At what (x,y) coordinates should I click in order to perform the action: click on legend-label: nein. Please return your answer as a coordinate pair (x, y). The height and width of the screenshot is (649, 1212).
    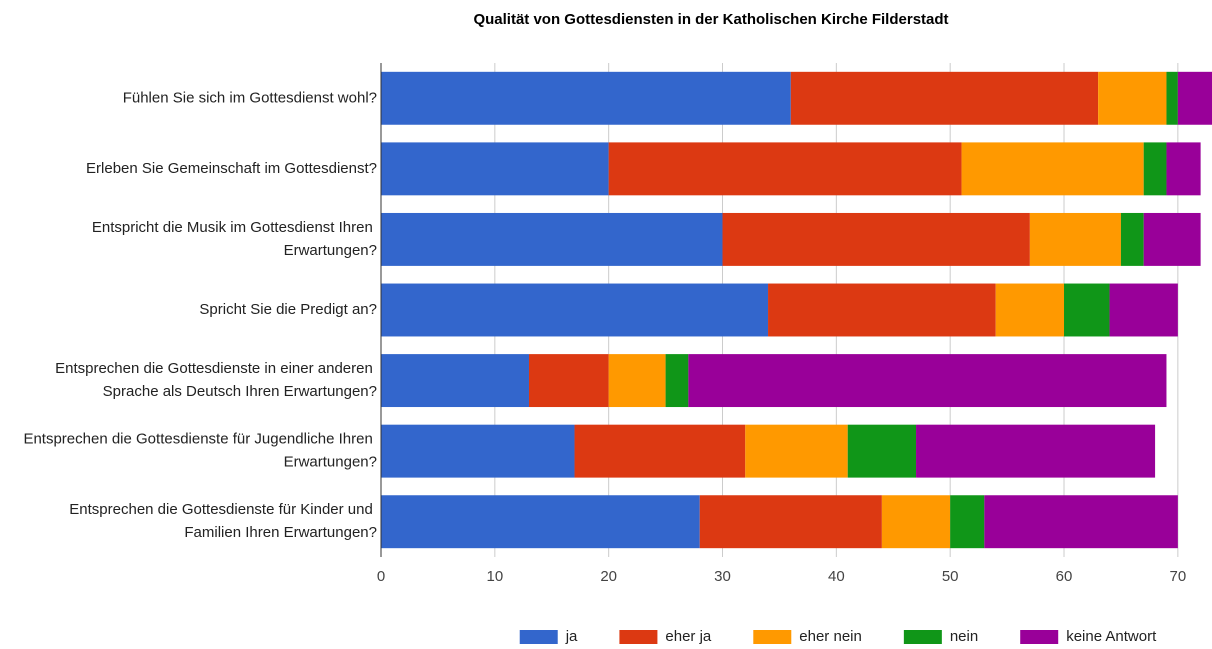
    Looking at the image, I should click on (964, 636).